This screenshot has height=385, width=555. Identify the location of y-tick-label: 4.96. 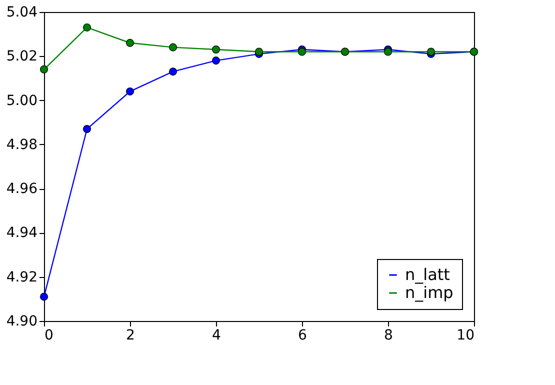
(22, 189).